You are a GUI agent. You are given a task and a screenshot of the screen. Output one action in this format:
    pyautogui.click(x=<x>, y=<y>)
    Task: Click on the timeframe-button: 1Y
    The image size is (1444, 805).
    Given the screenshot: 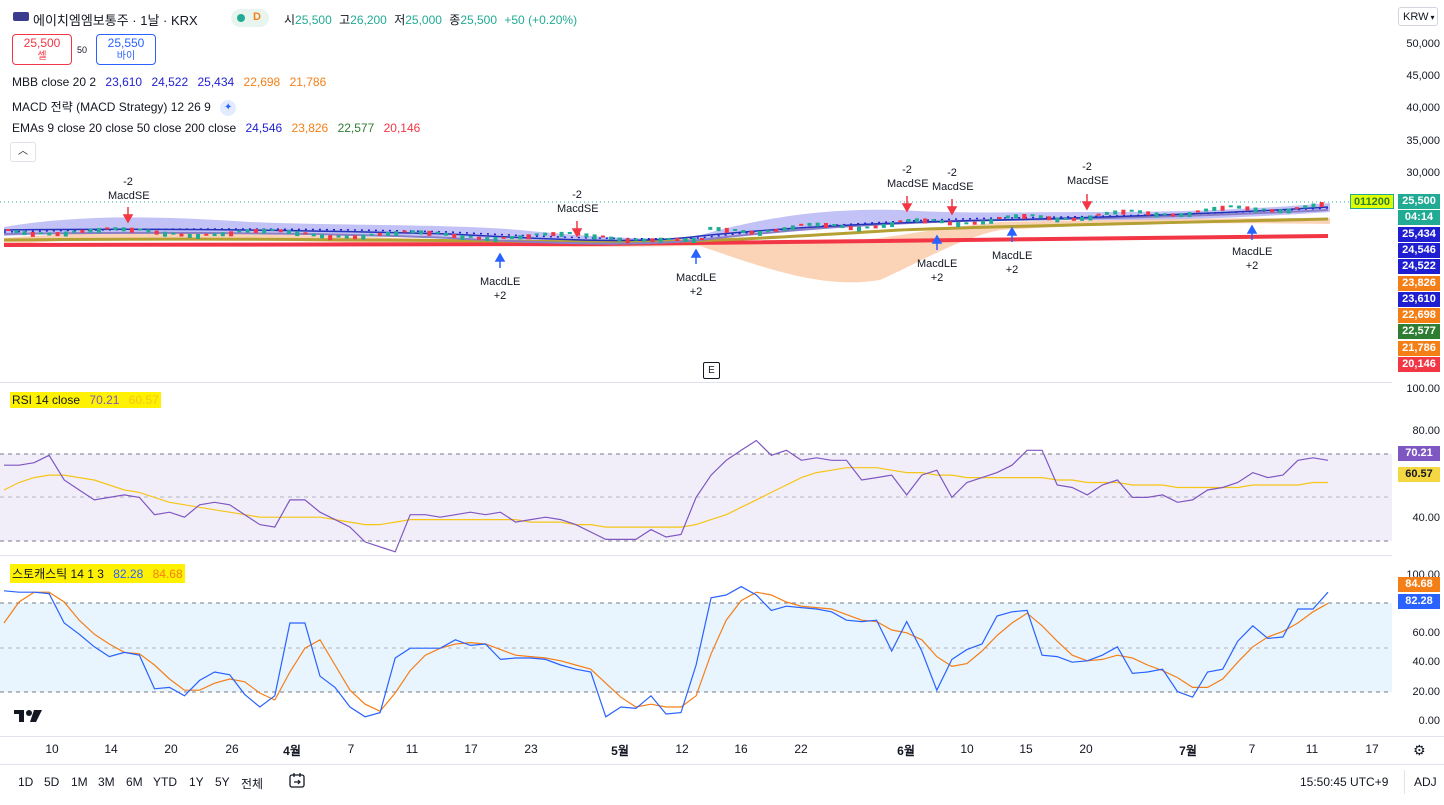 What is the action you would take?
    pyautogui.click(x=196, y=782)
    